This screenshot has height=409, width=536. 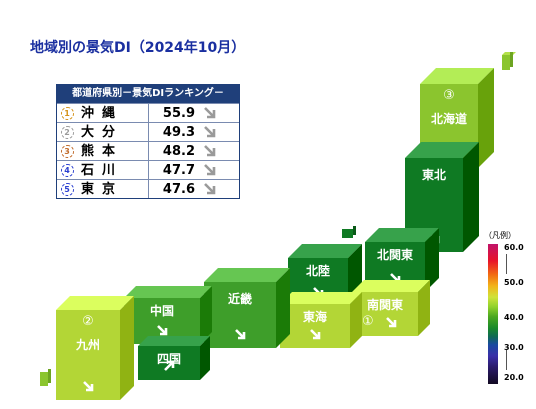 What do you see at coordinates (442, 197) in the screenshot?
I see `region-block-tohoku: 東北` at bounding box center [442, 197].